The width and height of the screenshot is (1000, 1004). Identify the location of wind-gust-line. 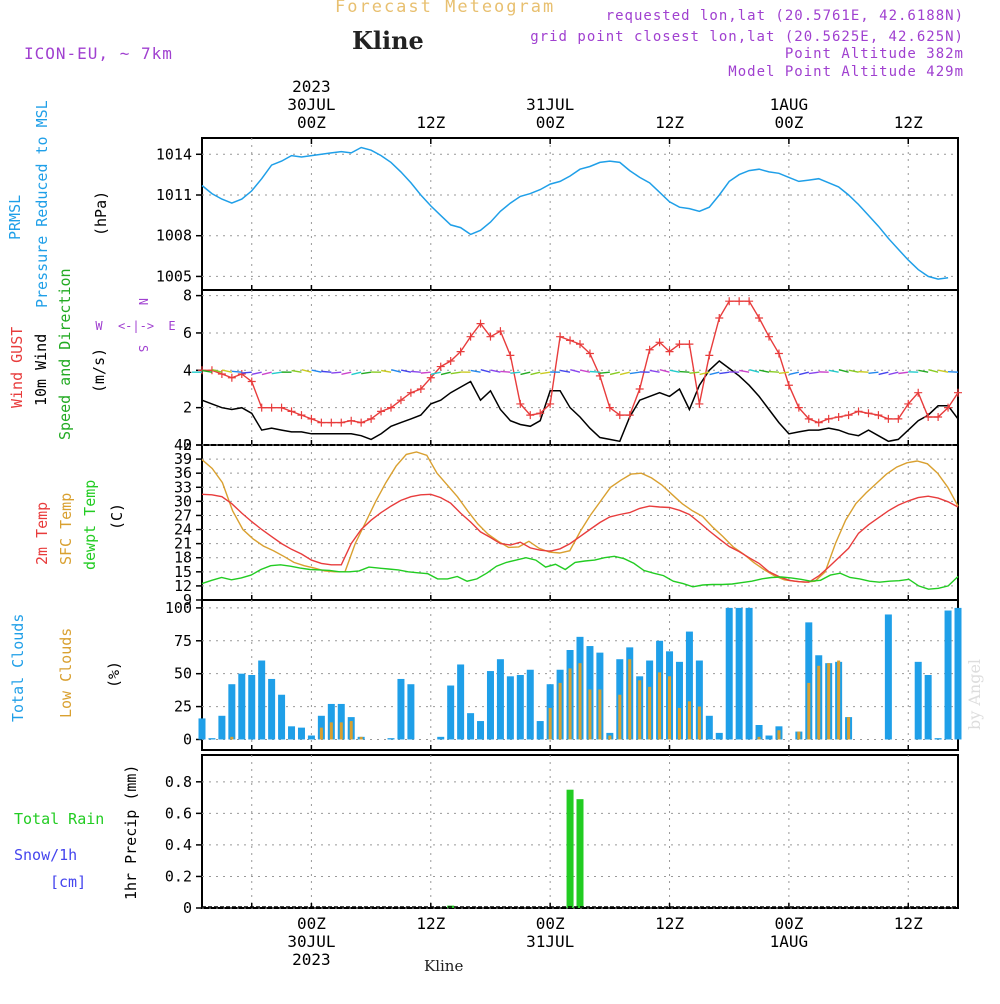
(580, 361).